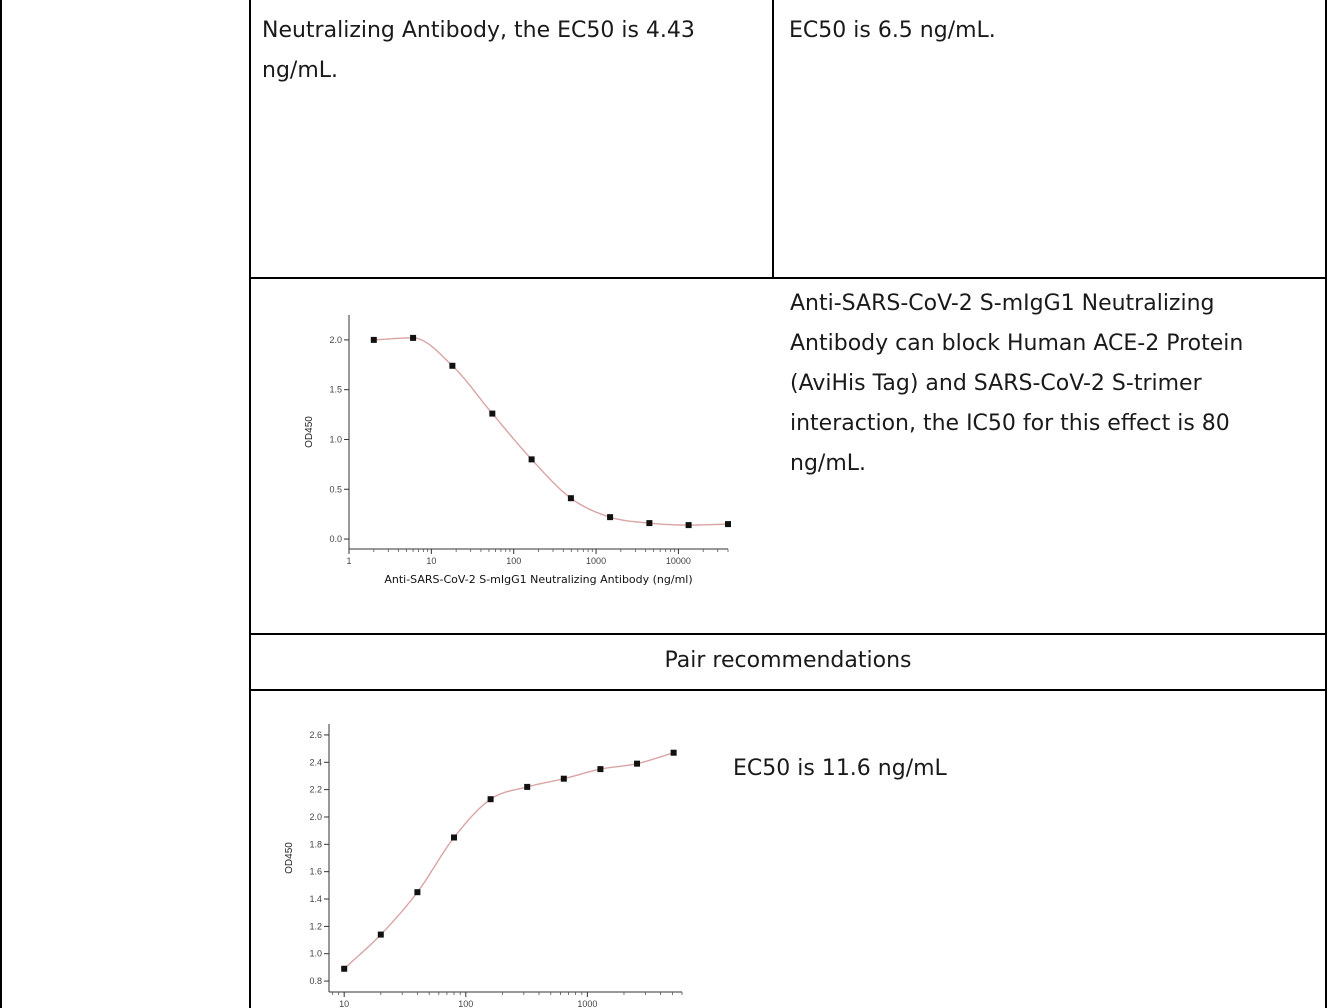  I want to click on y-tick-label: 0.8, so click(315, 981).